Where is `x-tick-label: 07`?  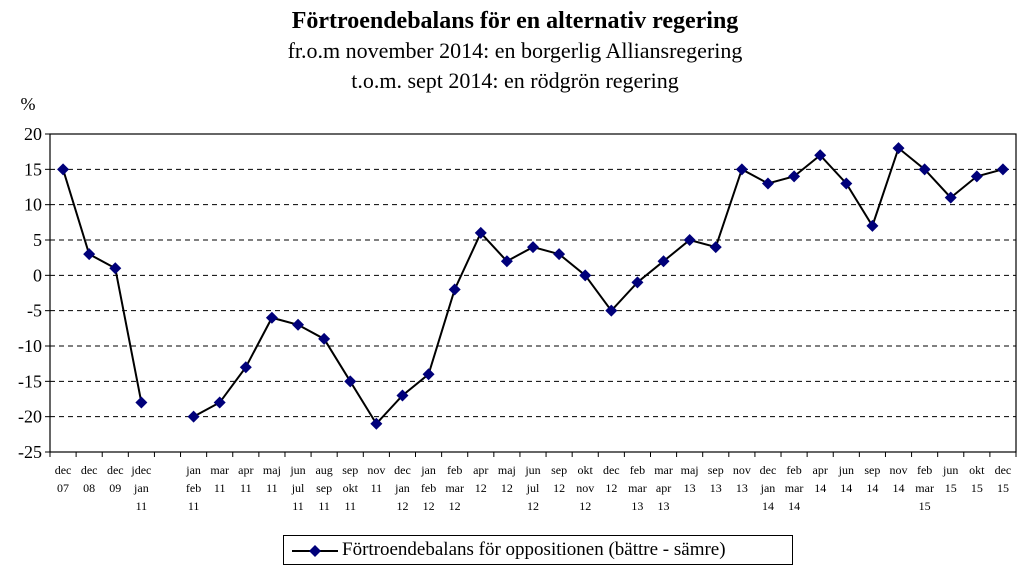
x-tick-label: 07 is located at coordinates (63, 488).